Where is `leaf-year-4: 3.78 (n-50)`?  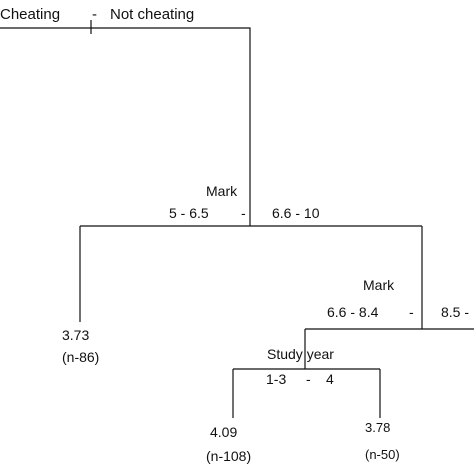 leaf-year-4: 3.78 (n-50) is located at coordinates (382, 441).